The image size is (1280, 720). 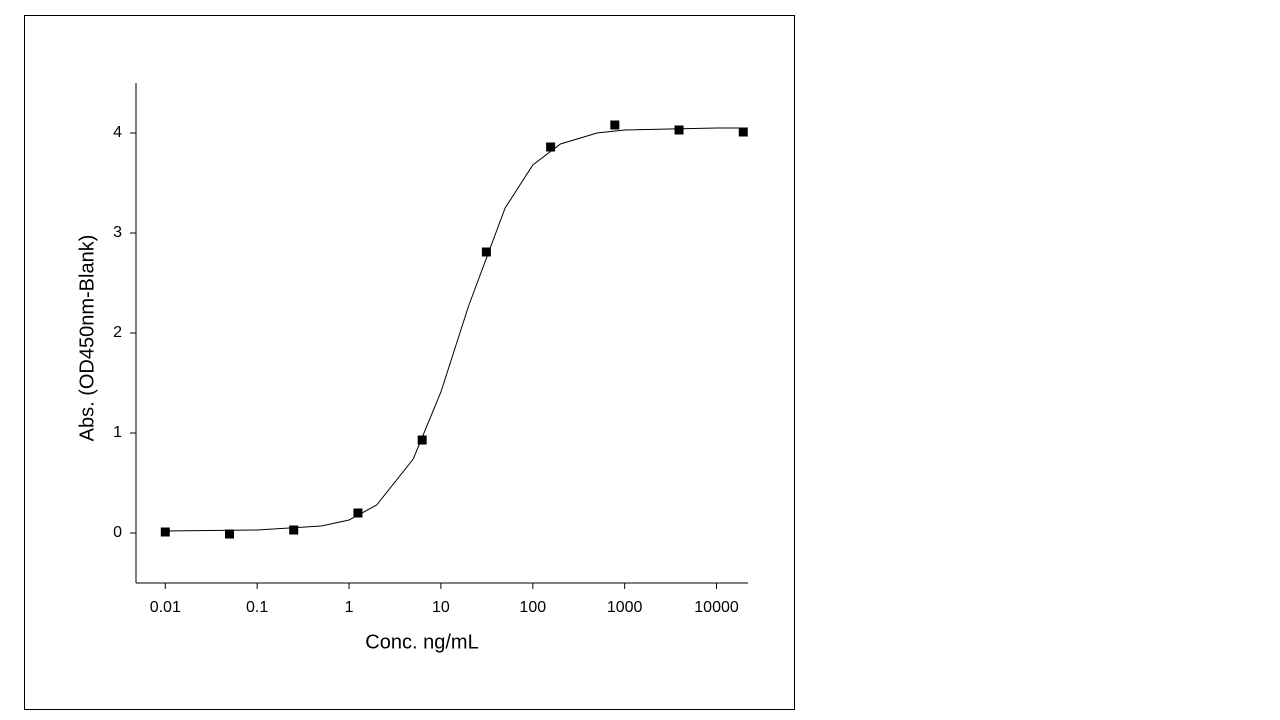 I want to click on x-tick-label: 1, so click(x=349, y=607).